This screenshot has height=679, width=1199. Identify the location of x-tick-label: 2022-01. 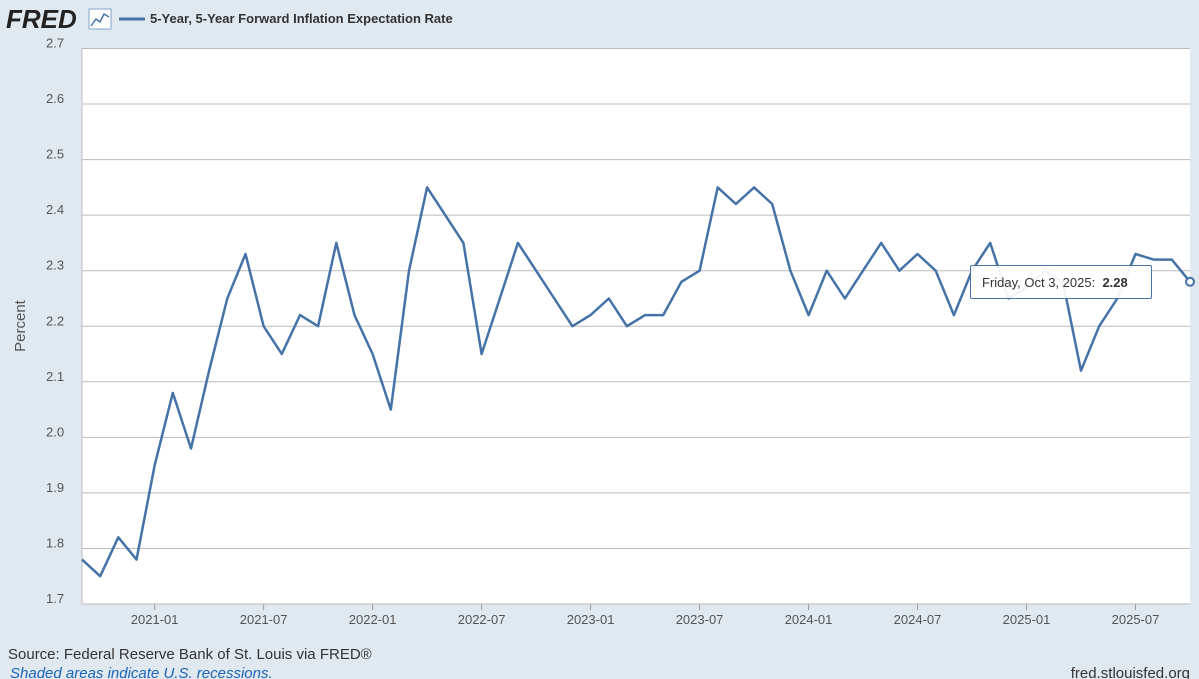
(373, 619).